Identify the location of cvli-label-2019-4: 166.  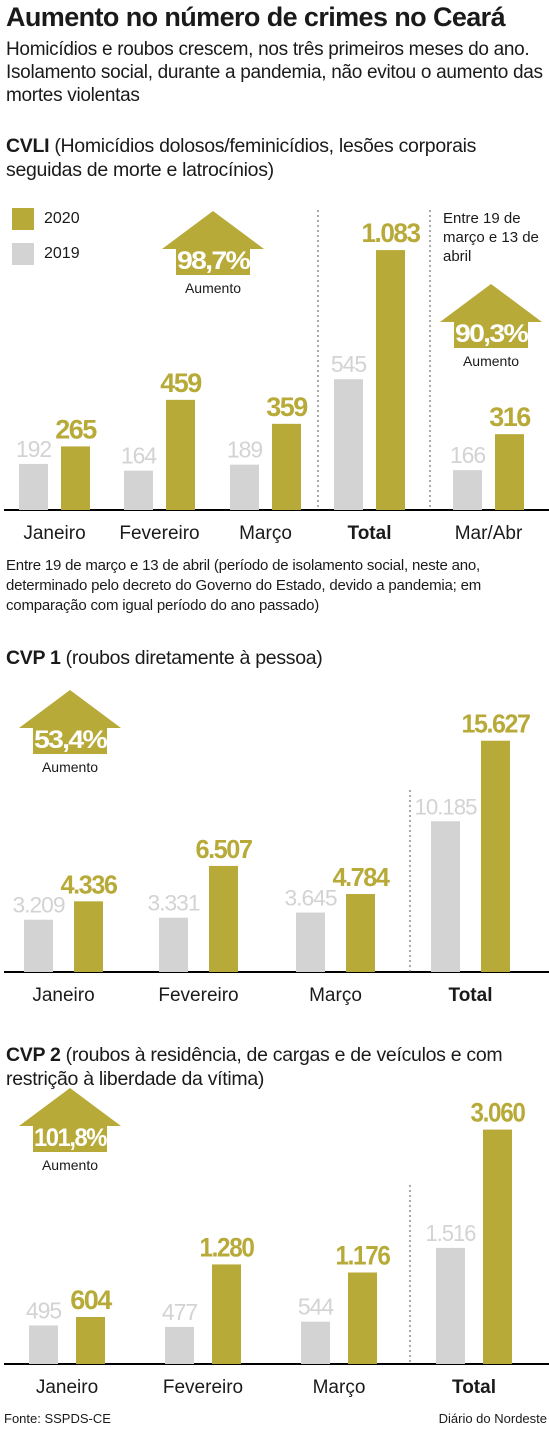
(468, 455).